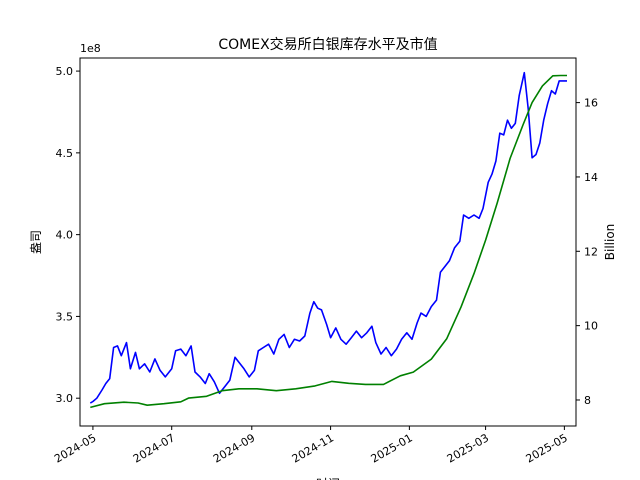 This screenshot has width=640, height=480. Describe the element at coordinates (591, 251) in the screenshot. I see `right-y-tick-label: 12` at that location.